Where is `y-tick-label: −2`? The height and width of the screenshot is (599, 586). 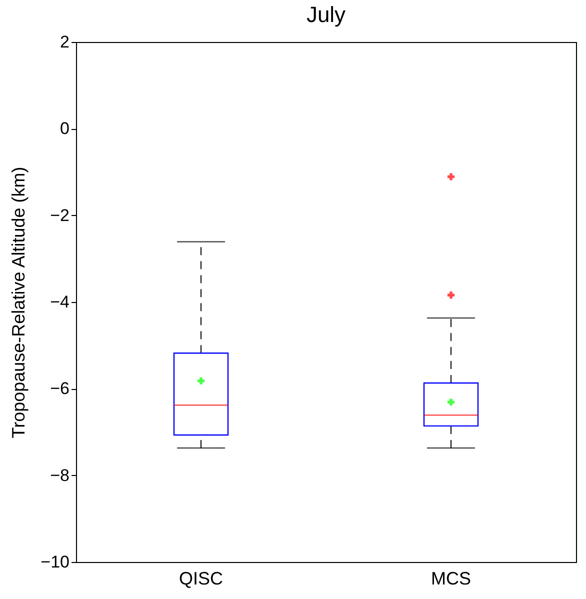 y-tick-label: −2 is located at coordinates (60, 215).